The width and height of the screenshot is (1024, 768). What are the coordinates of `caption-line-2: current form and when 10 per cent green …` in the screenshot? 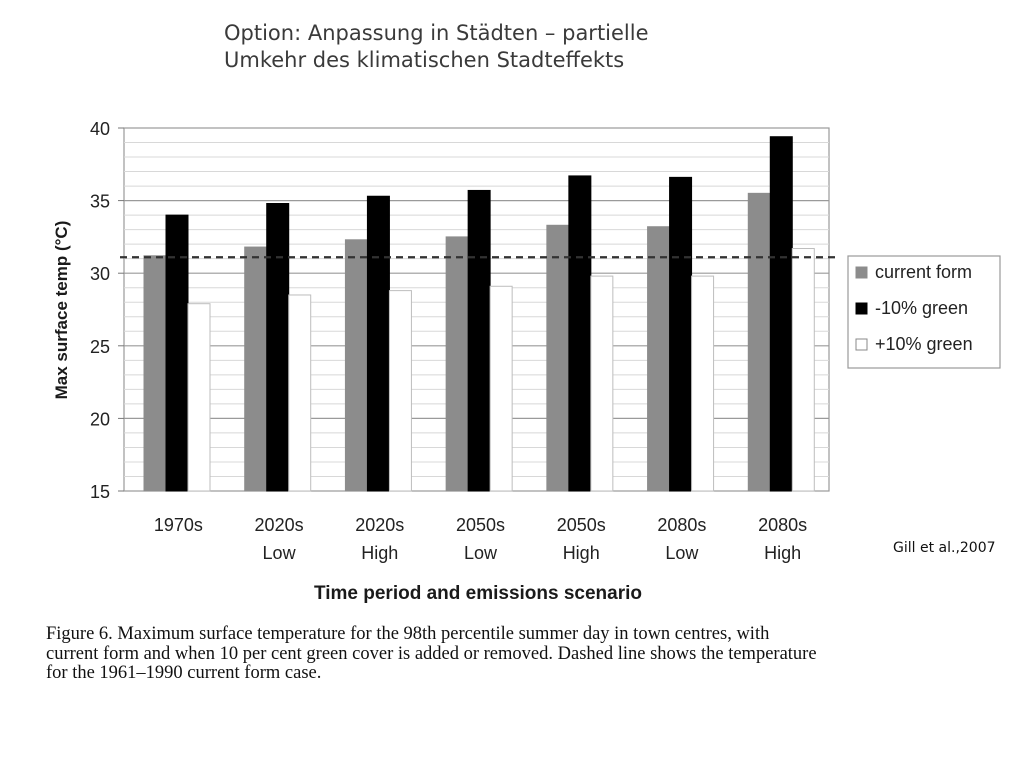 It's located at (431, 653).